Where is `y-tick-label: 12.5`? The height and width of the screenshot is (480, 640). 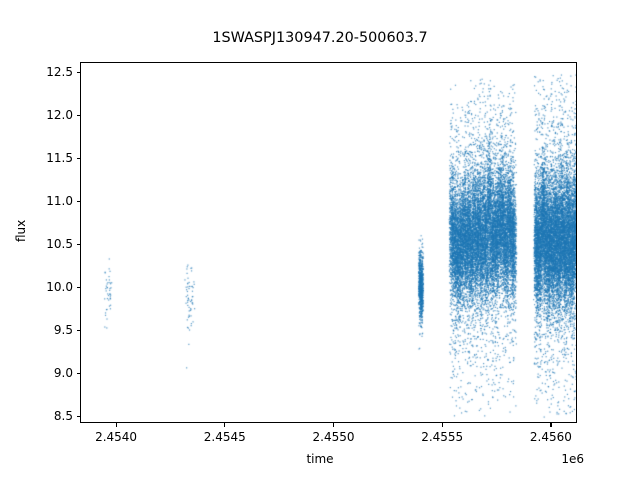 y-tick-label: 12.5 is located at coordinates (59, 72).